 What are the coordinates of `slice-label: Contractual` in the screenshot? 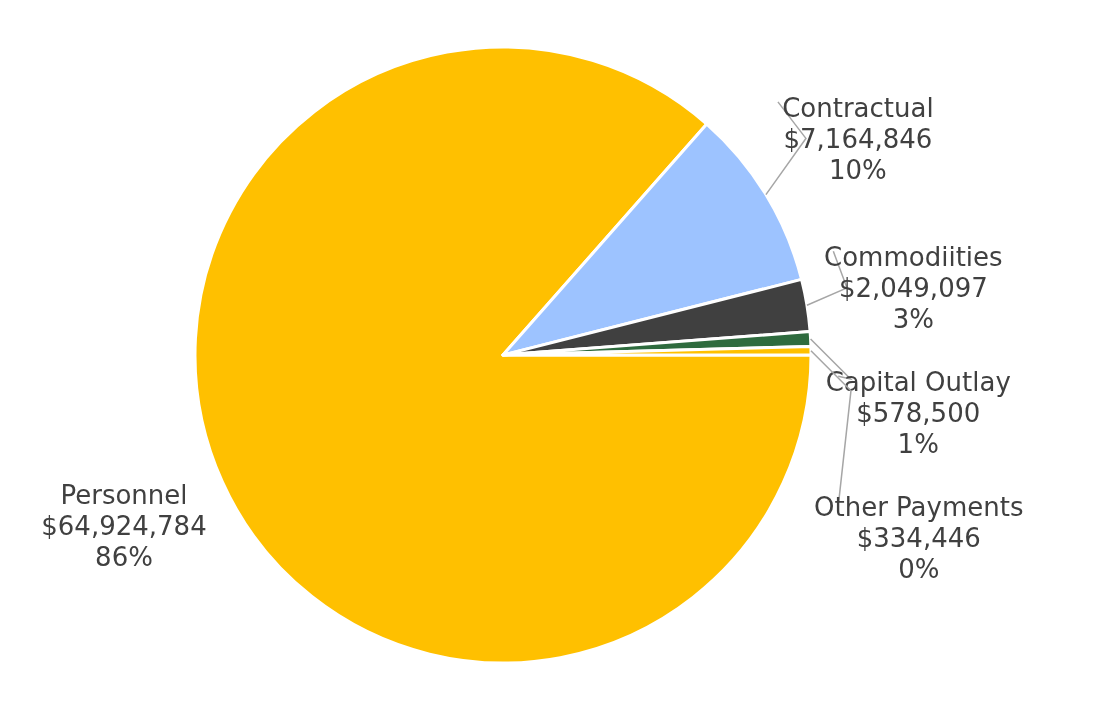 It's located at (858, 107).